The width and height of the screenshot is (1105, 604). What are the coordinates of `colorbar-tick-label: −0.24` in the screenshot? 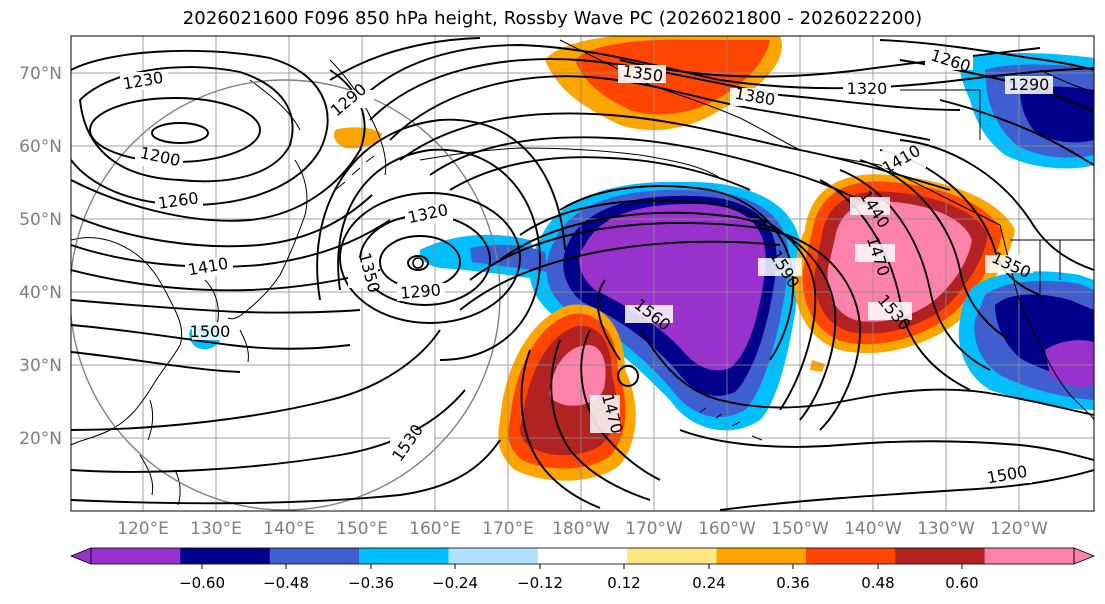 It's located at (455, 583).